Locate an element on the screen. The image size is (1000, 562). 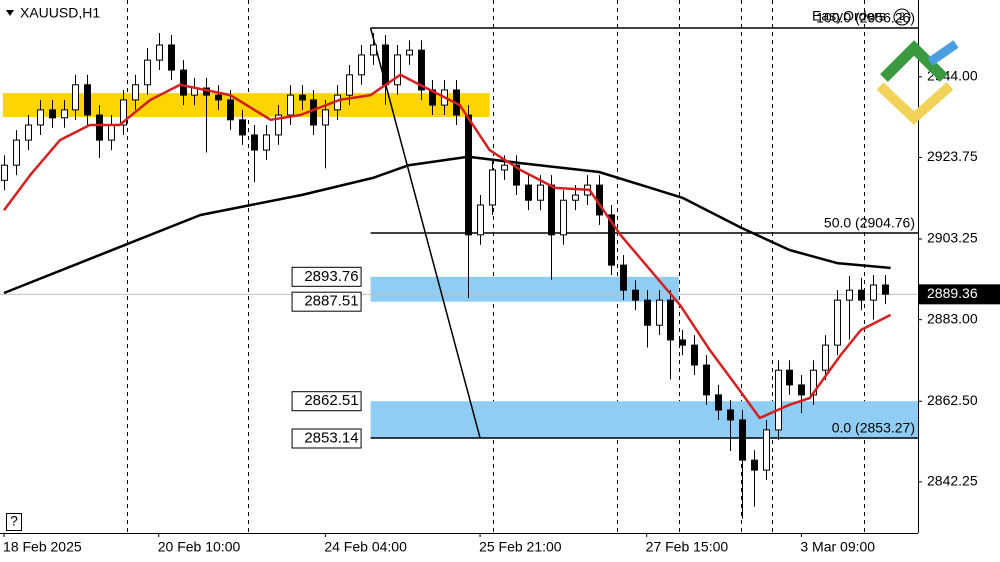
x-tick-label: 3 Mar 09:00 is located at coordinates (837, 547).